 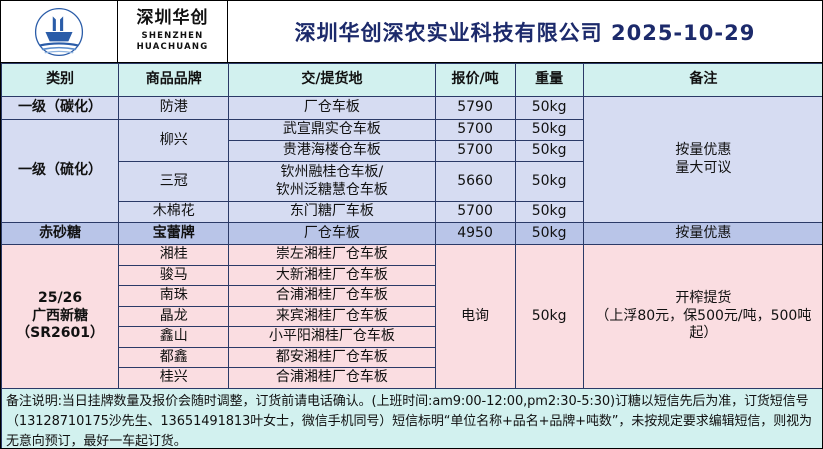 I want to click on cell-category-sulfured: 一级（硫化）, so click(x=60, y=171).